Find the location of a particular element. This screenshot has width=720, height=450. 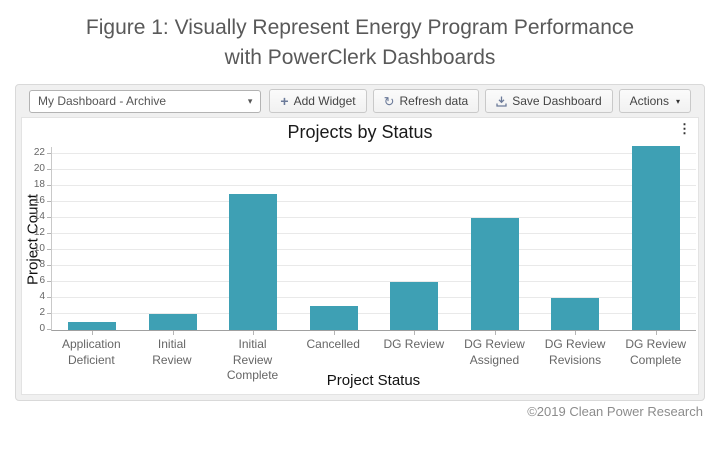

x-category-label: DG Review Revisions is located at coordinates (575, 352).